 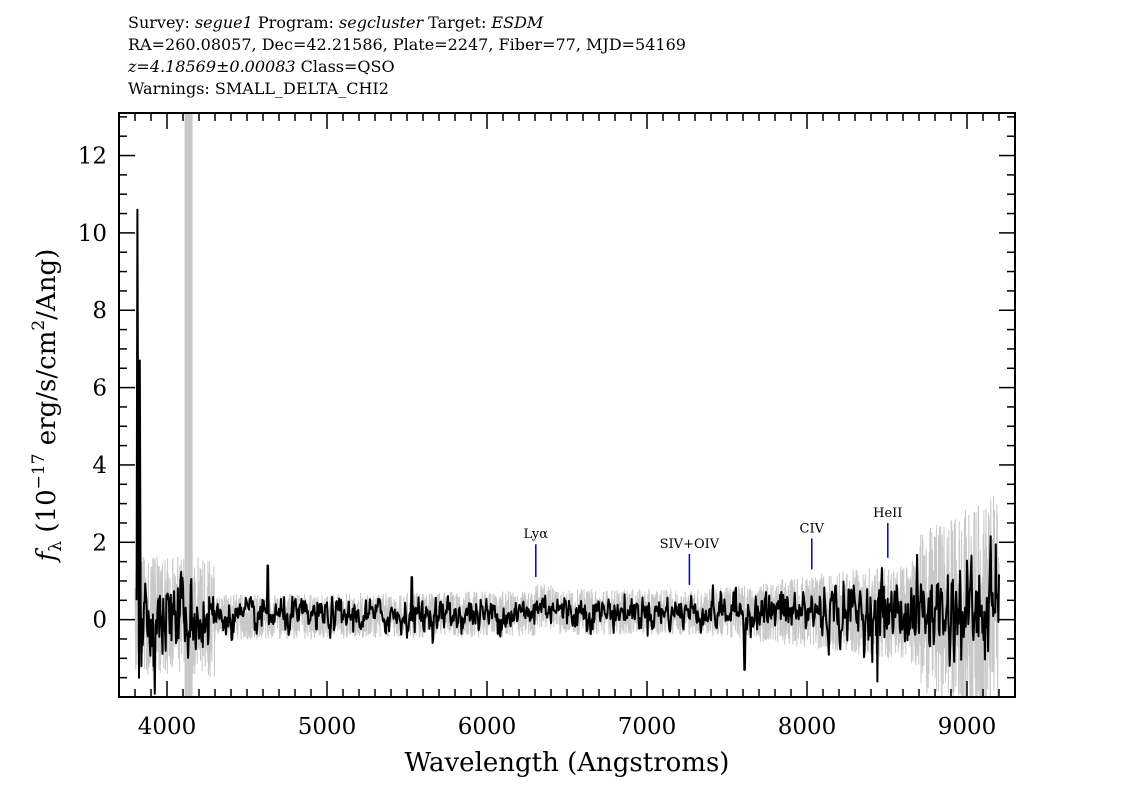 I want to click on y-tick-label: 6, so click(x=99, y=389).